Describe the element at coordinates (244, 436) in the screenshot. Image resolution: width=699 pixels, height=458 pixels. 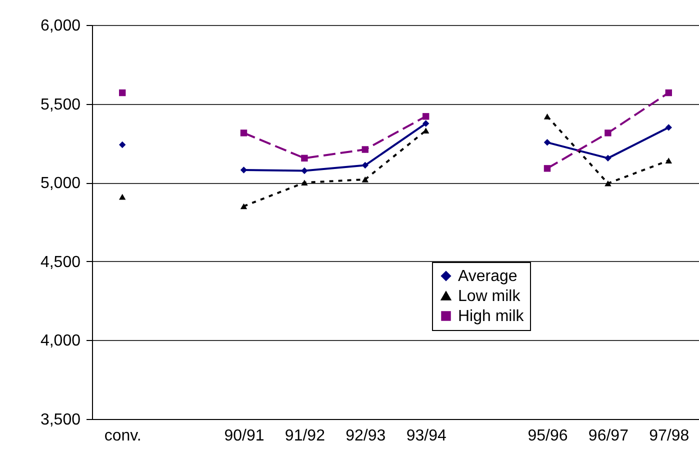
I see `x-tick-label: 90/91` at that location.